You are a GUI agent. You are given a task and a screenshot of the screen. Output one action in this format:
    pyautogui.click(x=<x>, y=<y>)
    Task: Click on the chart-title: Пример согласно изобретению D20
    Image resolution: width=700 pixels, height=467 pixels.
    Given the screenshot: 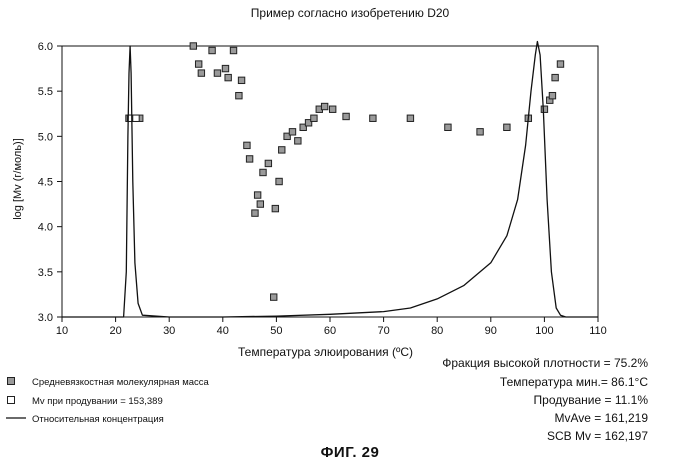 What is the action you would take?
    pyautogui.click(x=350, y=13)
    